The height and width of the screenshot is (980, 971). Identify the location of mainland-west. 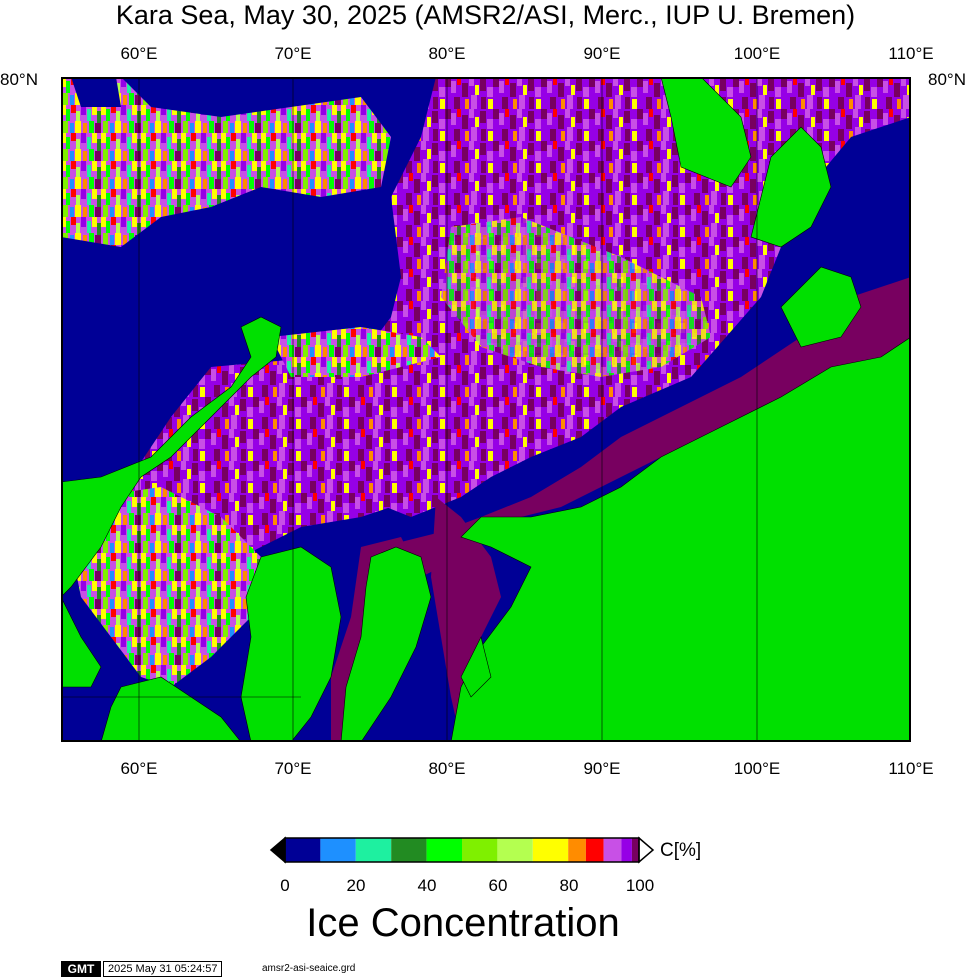
(171, 709).